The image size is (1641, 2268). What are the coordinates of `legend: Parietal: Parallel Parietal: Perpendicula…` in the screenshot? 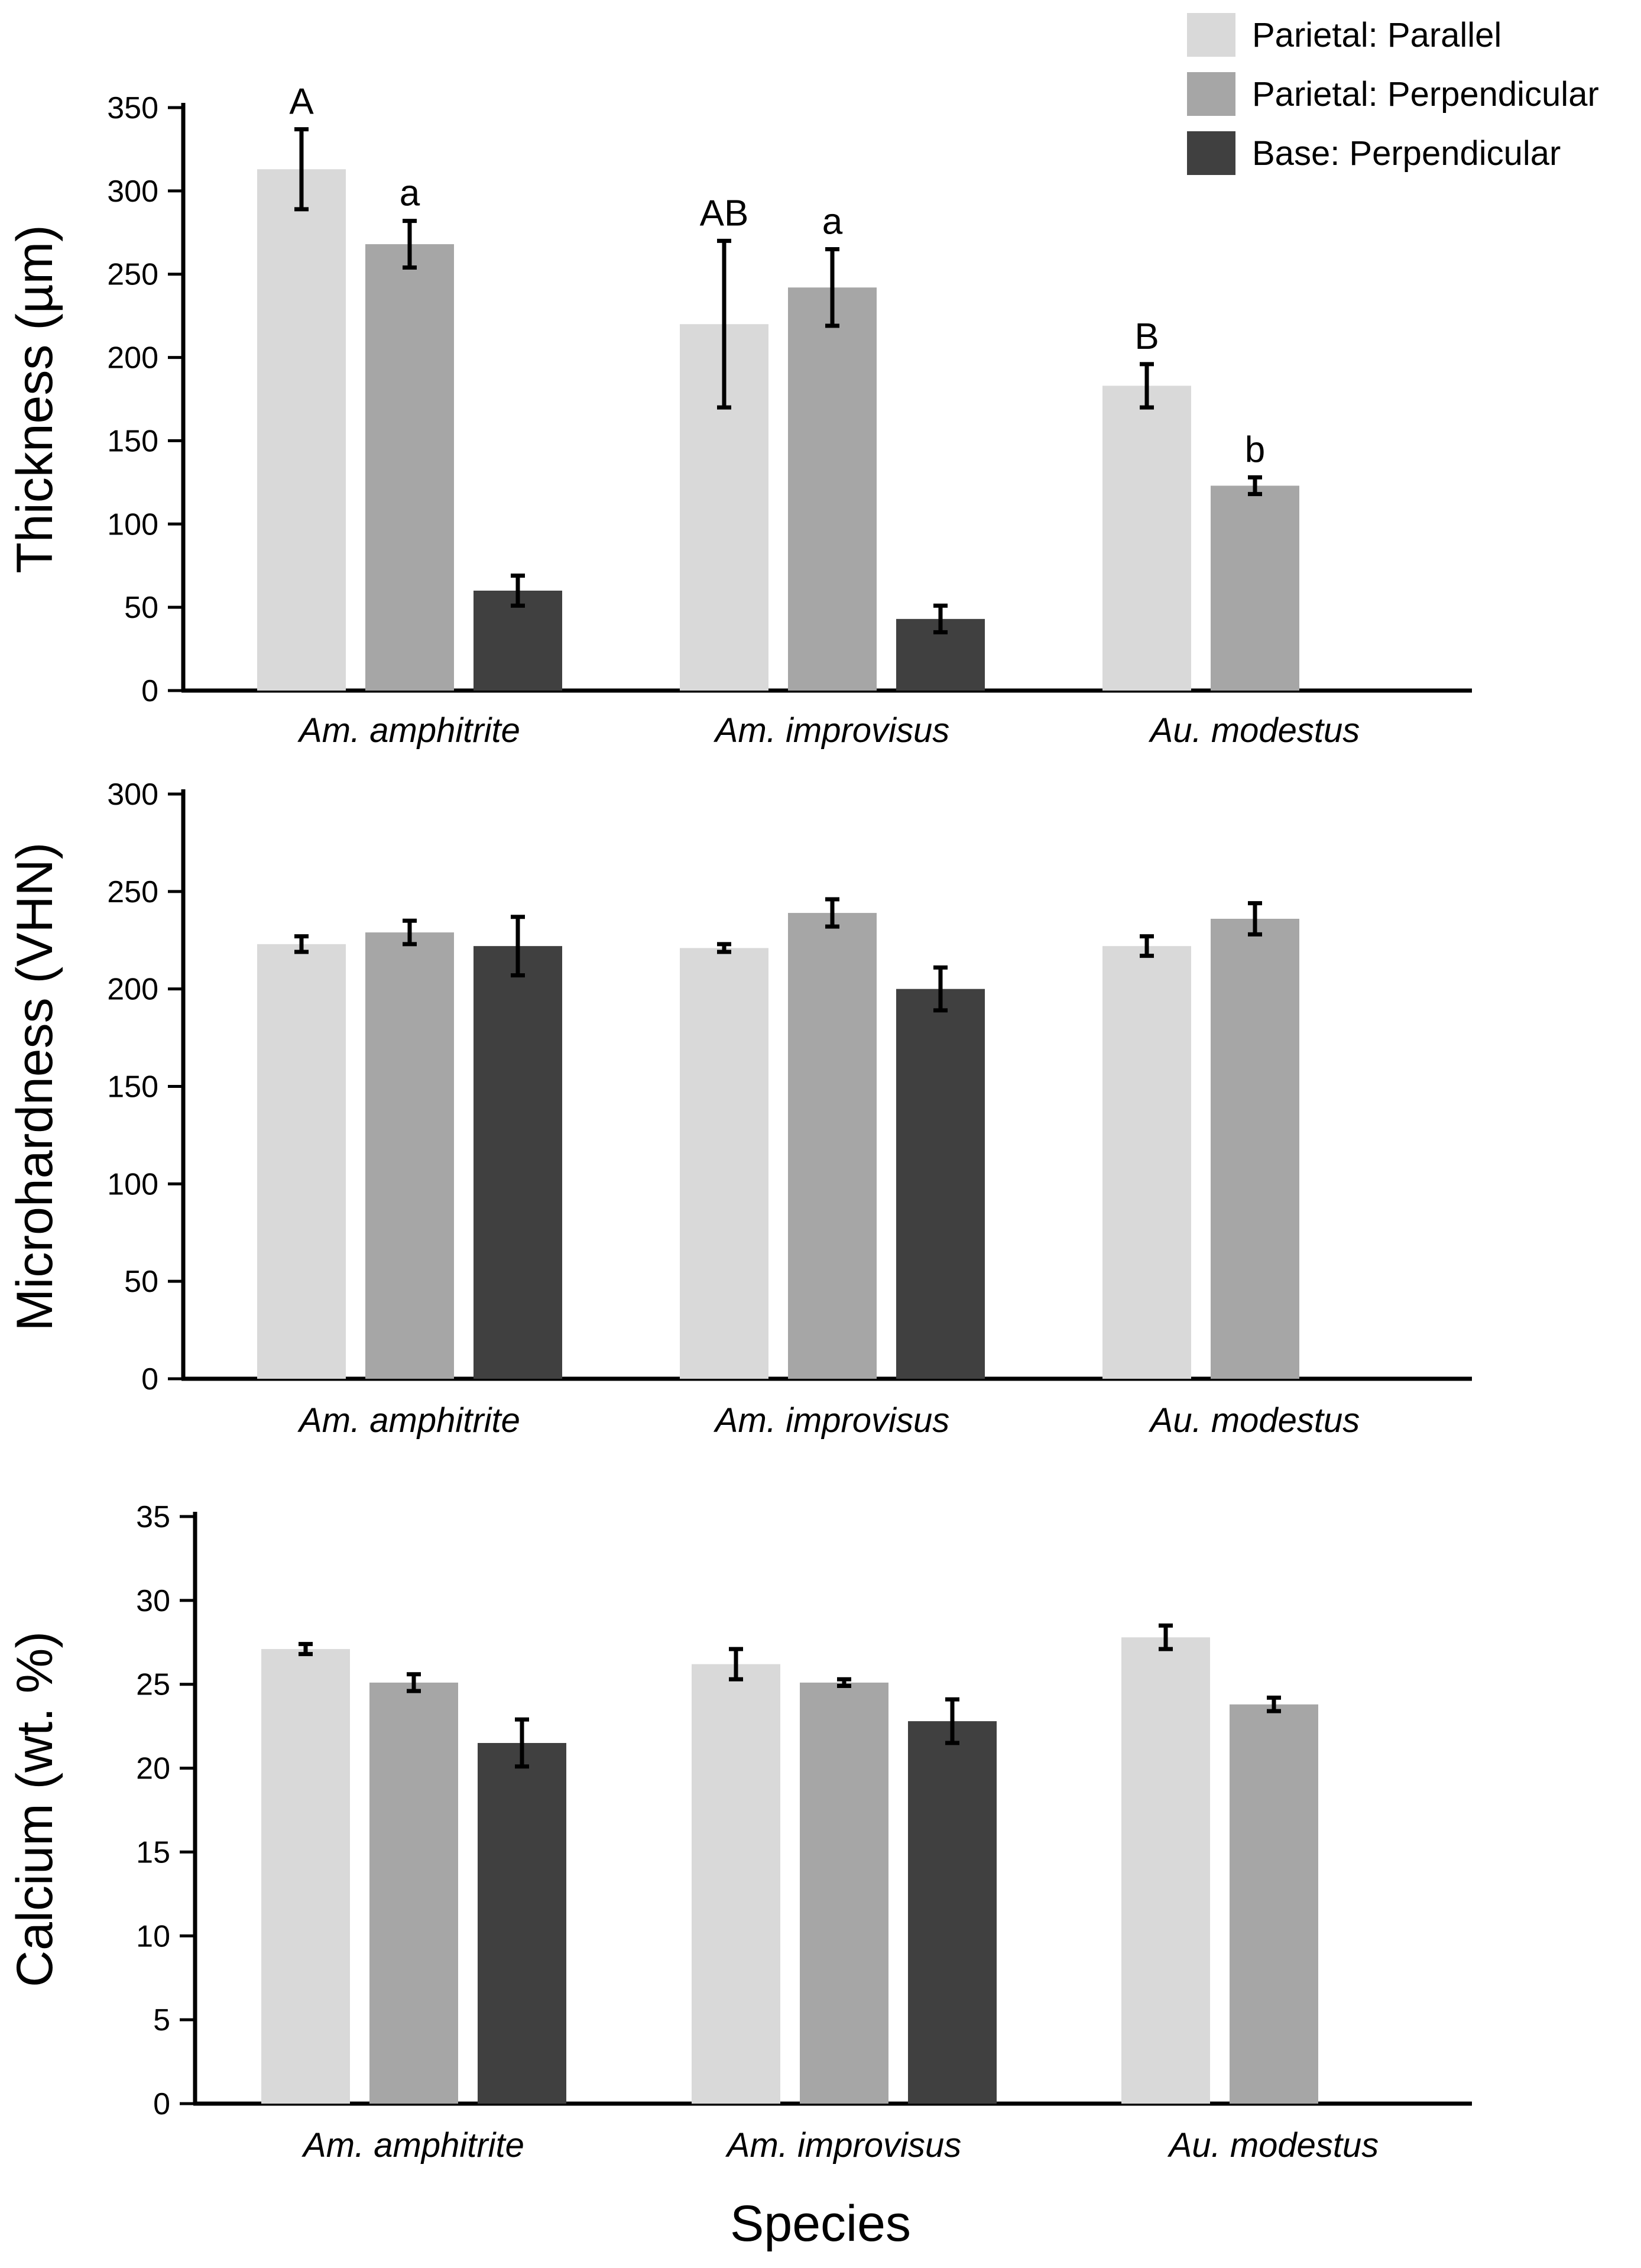 It's located at (1393, 94).